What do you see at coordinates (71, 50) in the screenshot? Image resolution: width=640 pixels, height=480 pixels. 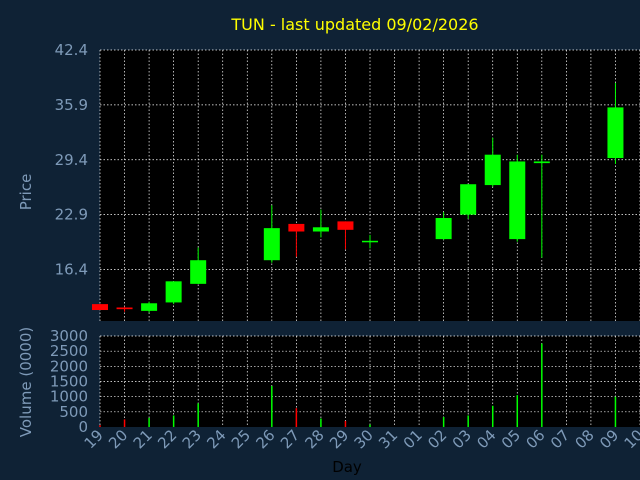 I see `price-tick-label: 42.4` at bounding box center [71, 50].